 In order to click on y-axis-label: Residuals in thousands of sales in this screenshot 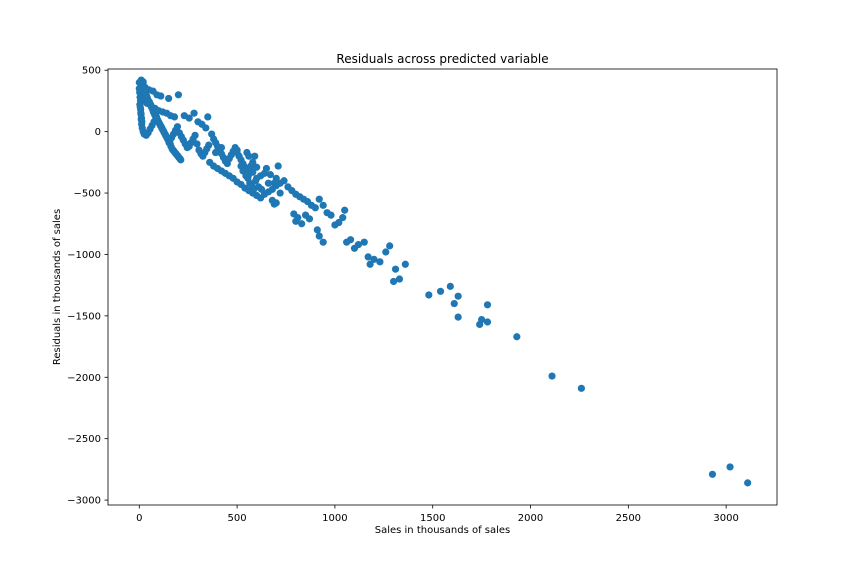, I will do `click(57, 287)`.